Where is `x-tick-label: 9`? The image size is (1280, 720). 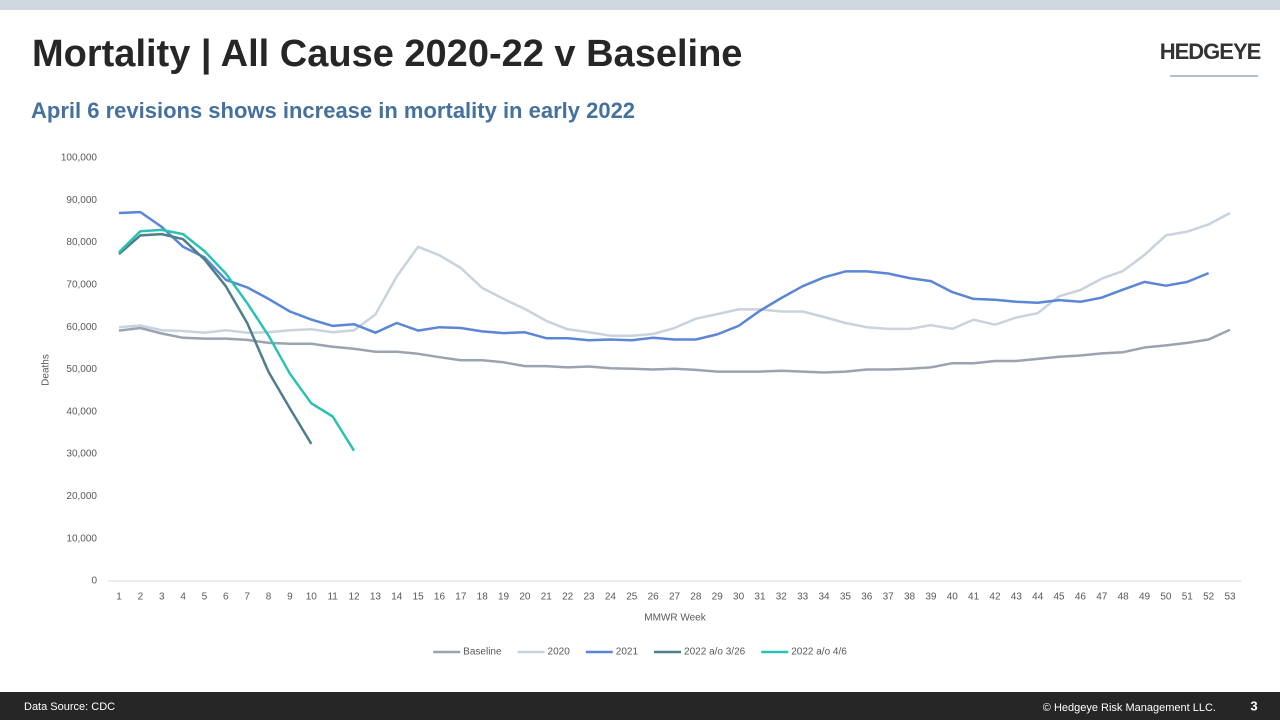
x-tick-label: 9 is located at coordinates (290, 597).